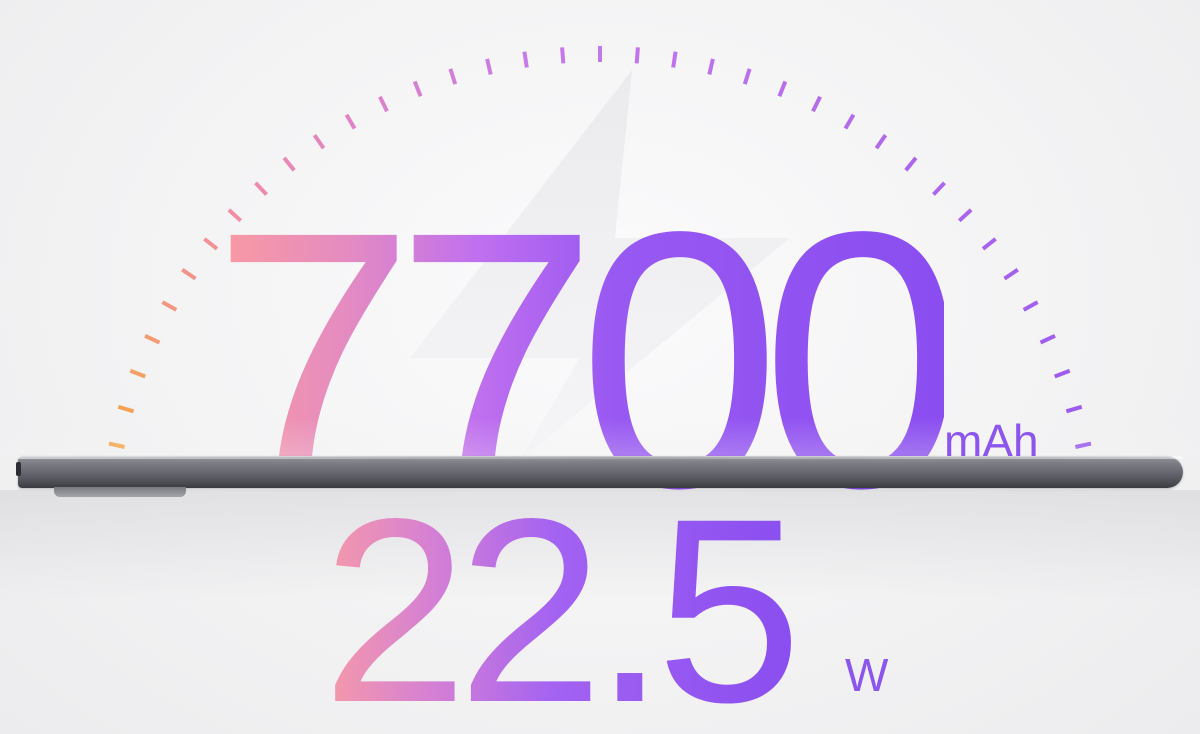  What do you see at coordinates (600, 457) in the screenshot?
I see `tablet-edge-highlight` at bounding box center [600, 457].